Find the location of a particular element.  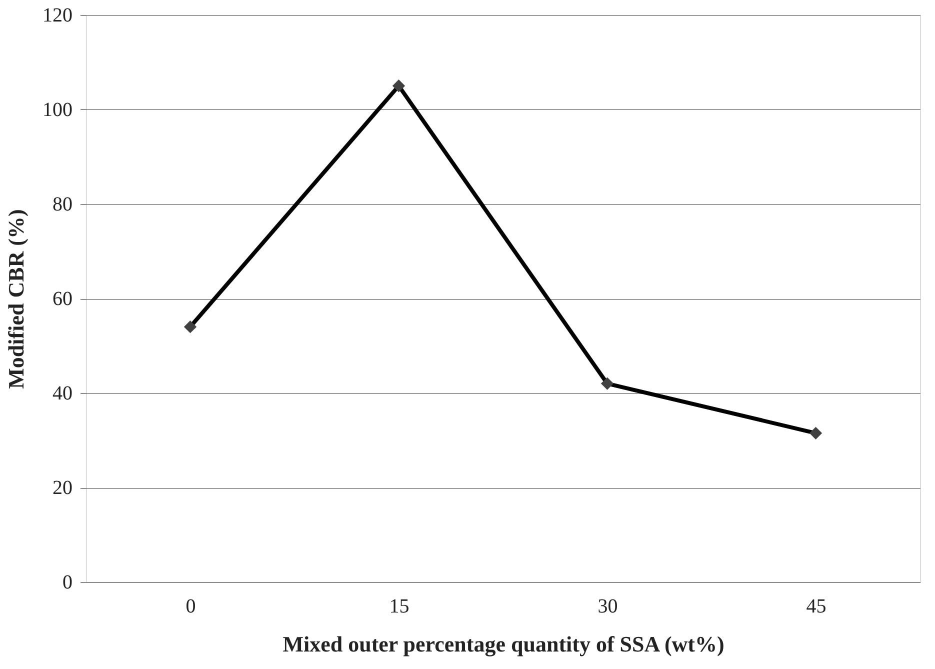

x-tick-label: 0 is located at coordinates (191, 607).